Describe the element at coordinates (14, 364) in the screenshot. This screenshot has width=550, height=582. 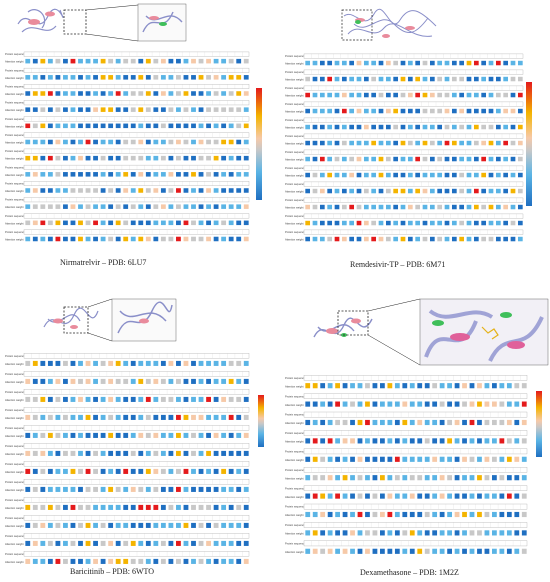
I see `row-label-weight: Attention weight` at that location.